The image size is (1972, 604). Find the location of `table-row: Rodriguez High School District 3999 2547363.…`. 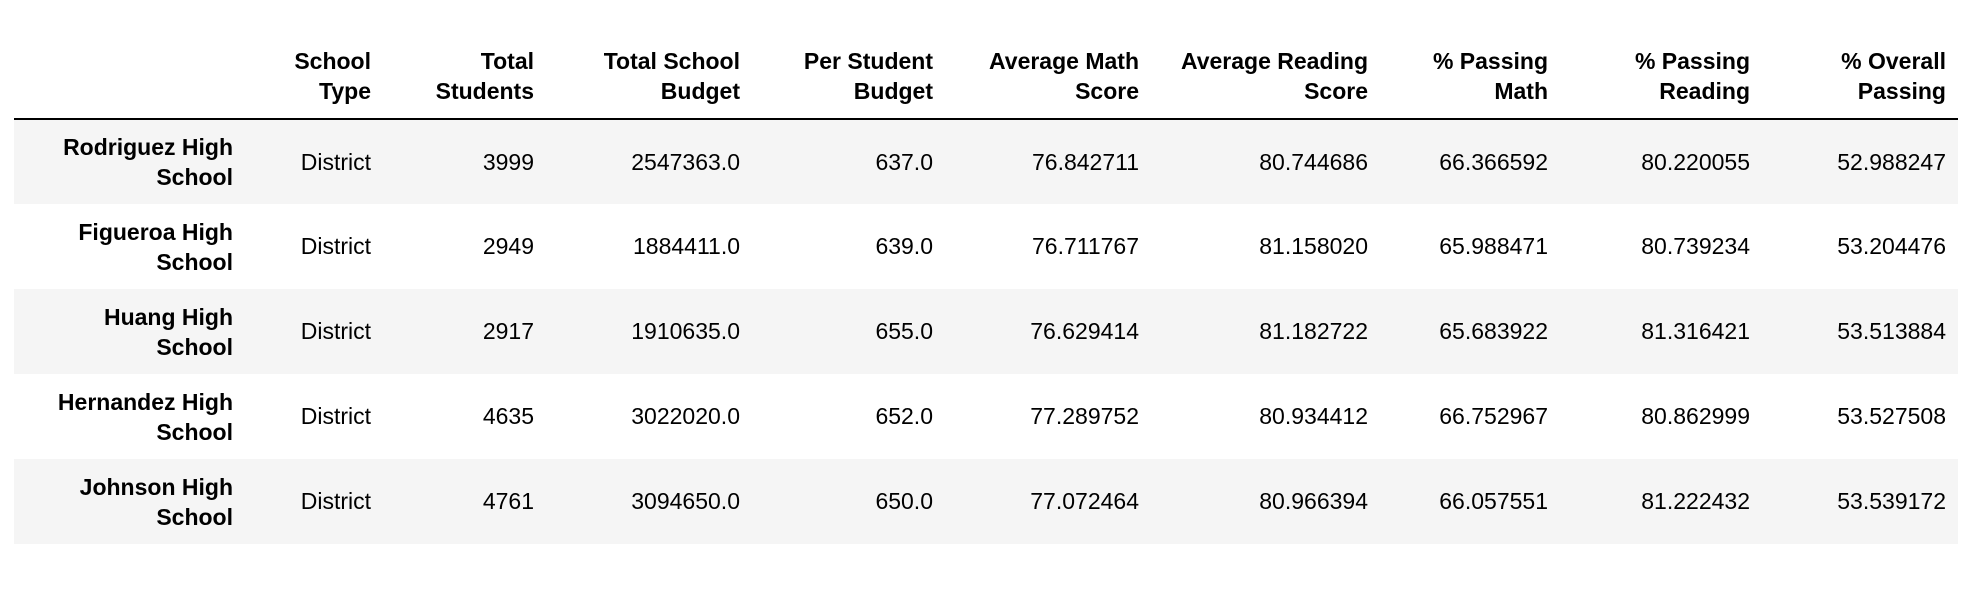

table-row: Rodriguez High School District 3999 2547363.… is located at coordinates (986, 161).